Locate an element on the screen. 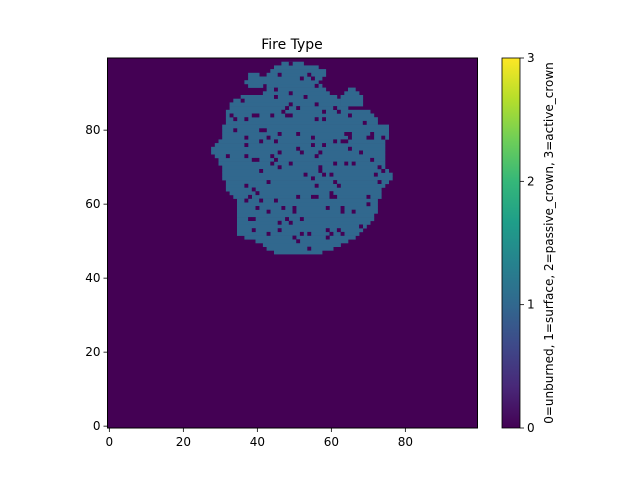 The width and height of the screenshot is (640, 480). colorbar-frame is located at coordinates (511, 243).